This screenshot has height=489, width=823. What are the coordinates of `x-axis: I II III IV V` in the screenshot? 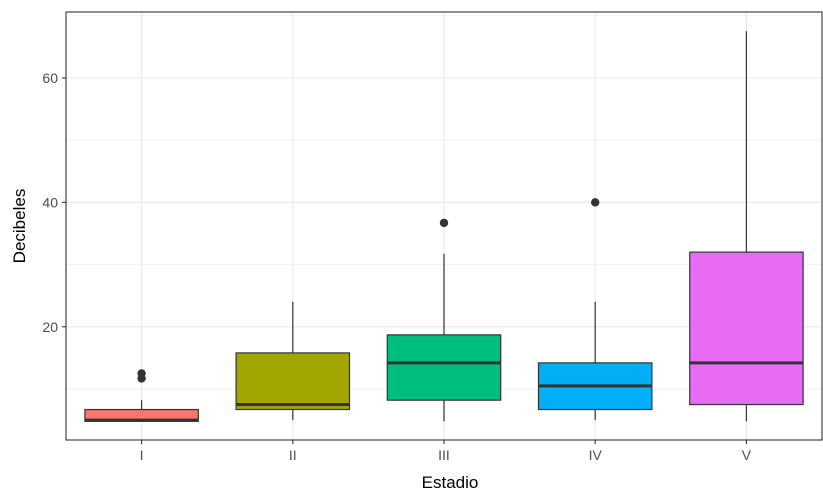 It's located at (446, 451).